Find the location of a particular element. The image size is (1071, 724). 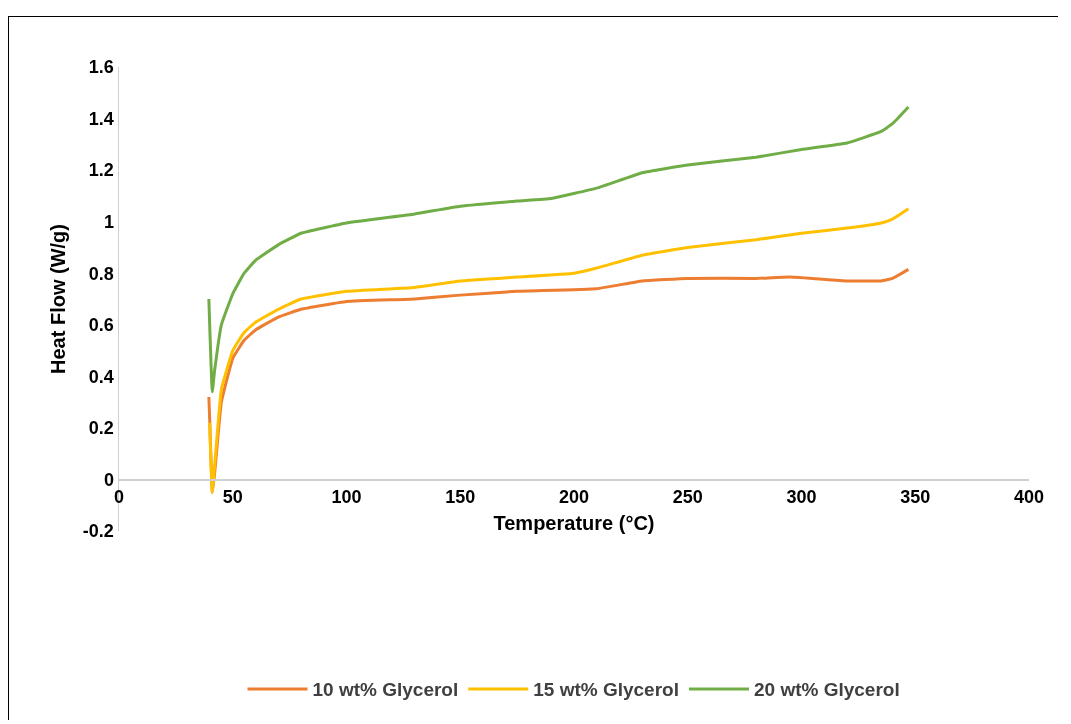

x-tick-label: 50 is located at coordinates (232, 496).